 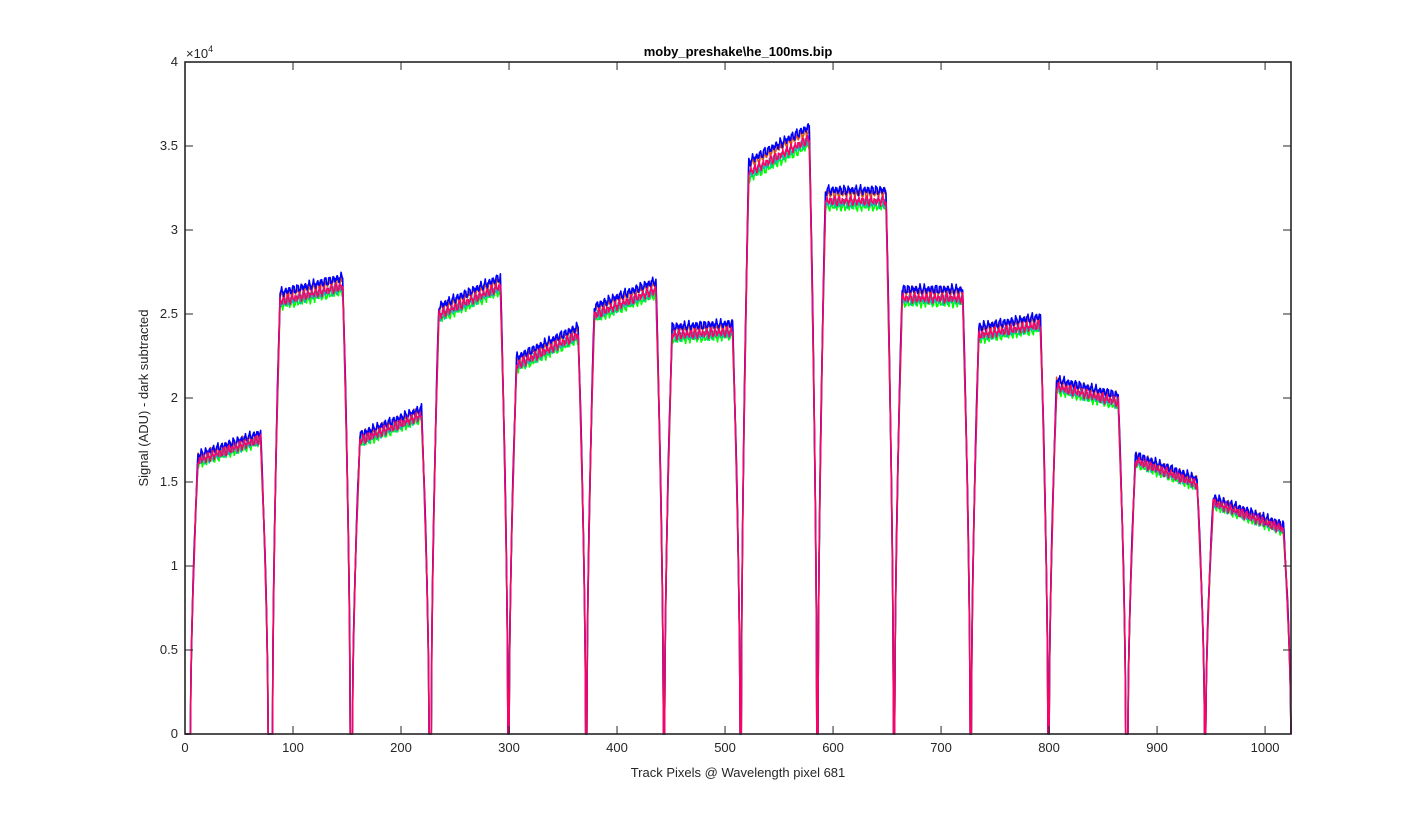 I want to click on x-tick-label: 100, so click(x=293, y=747).